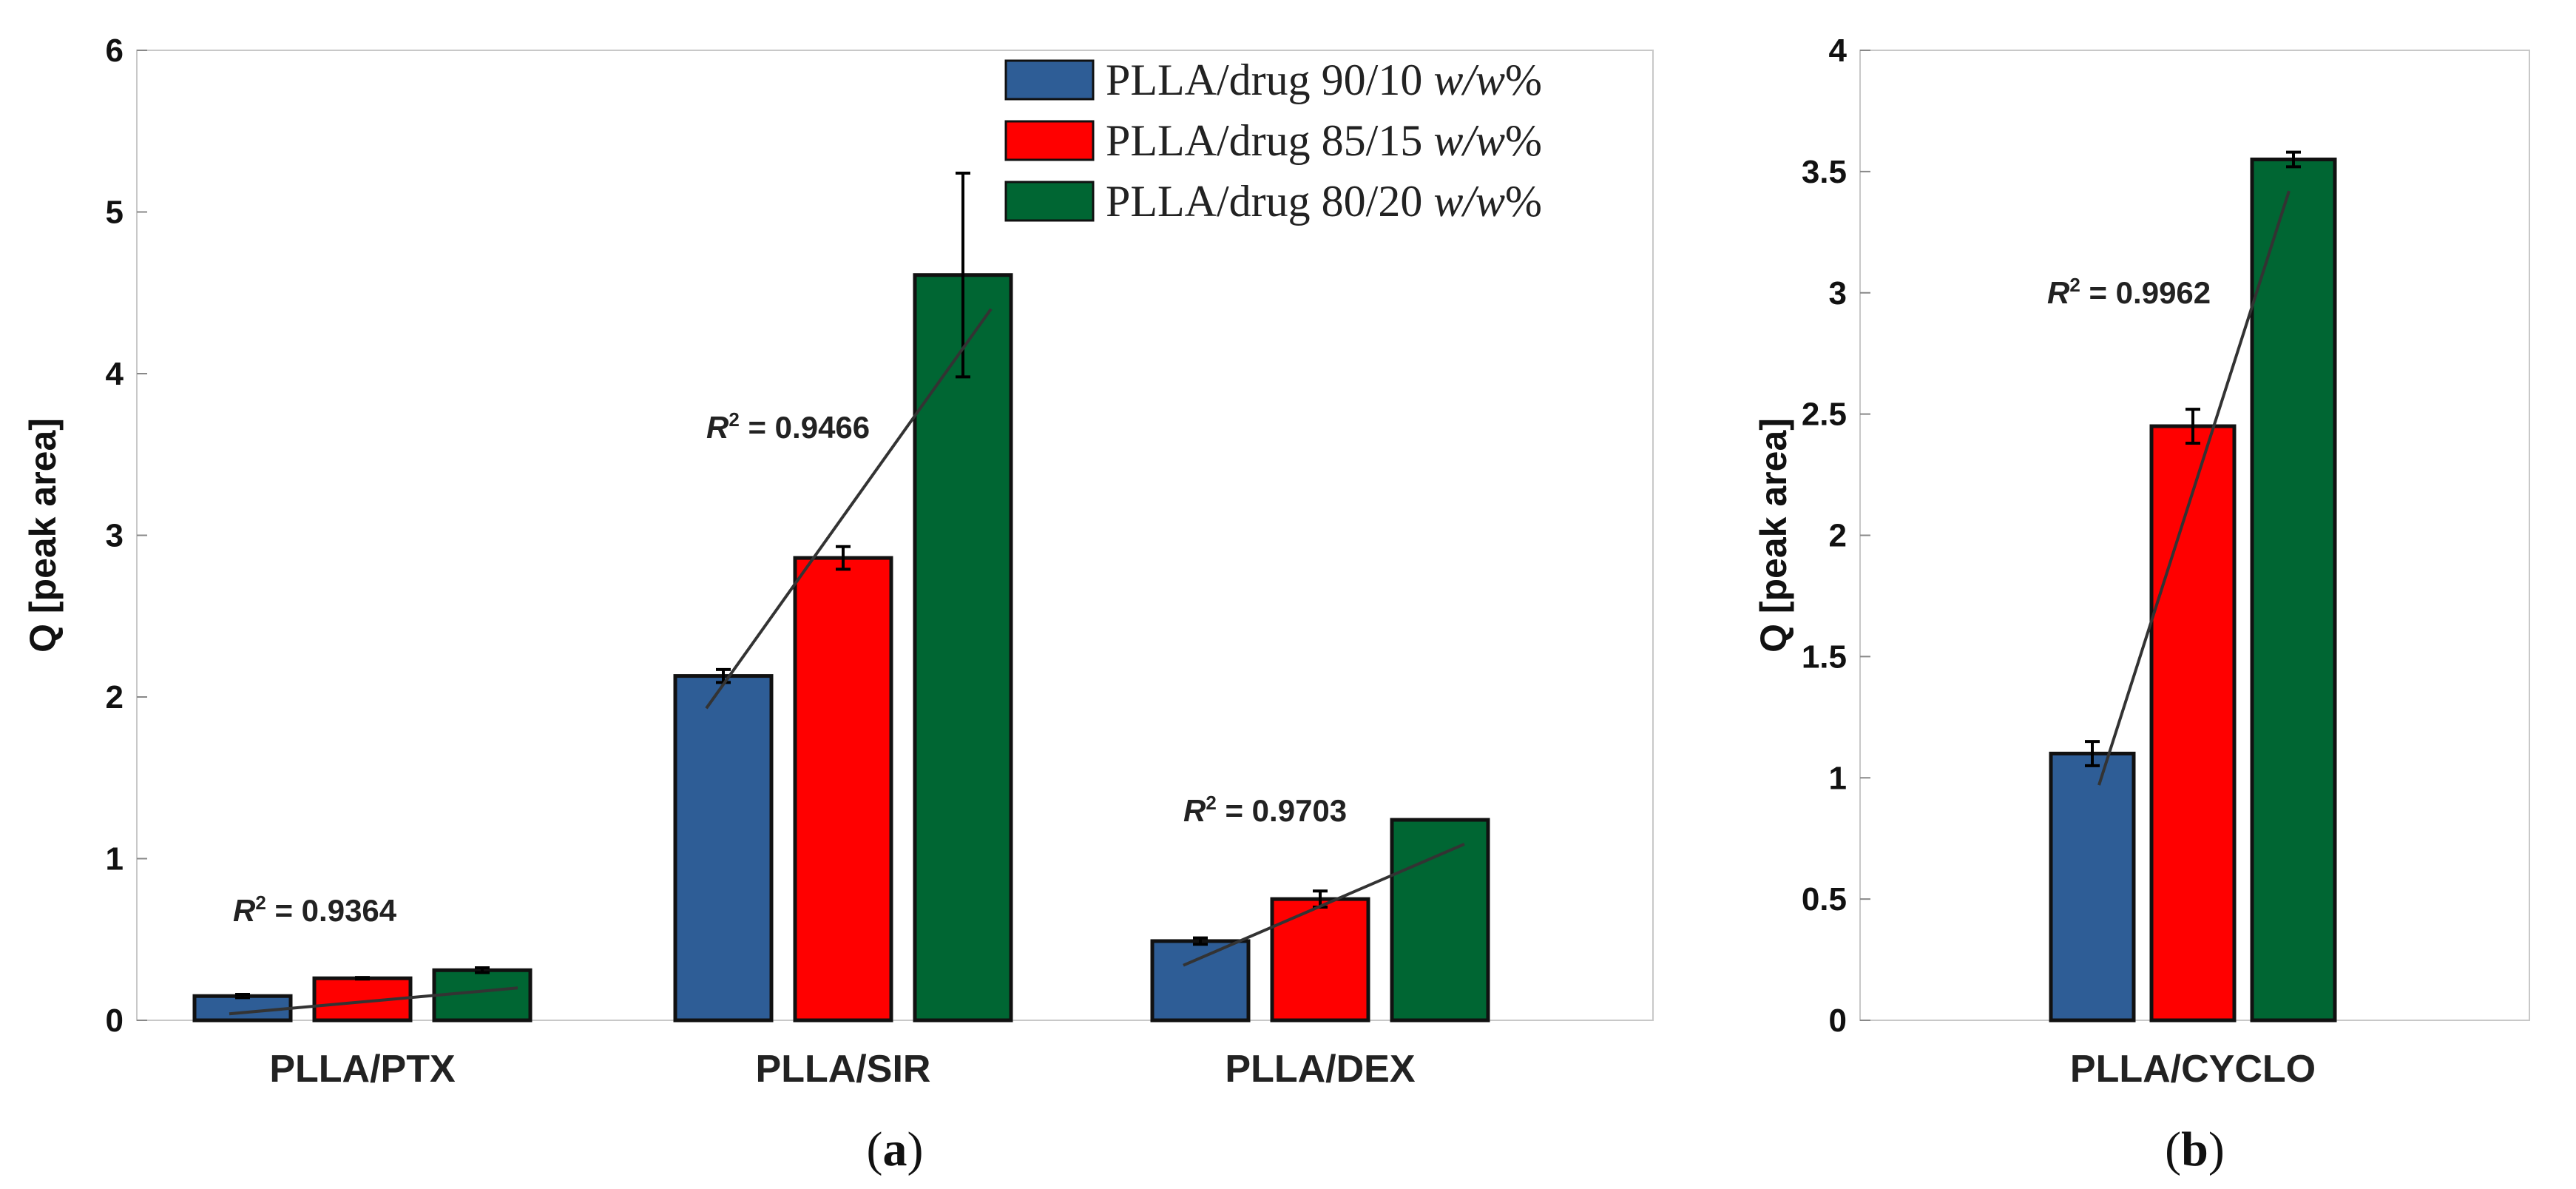 The width and height of the screenshot is (2576, 1189). I want to click on y-tick-label: 5, so click(115, 213).